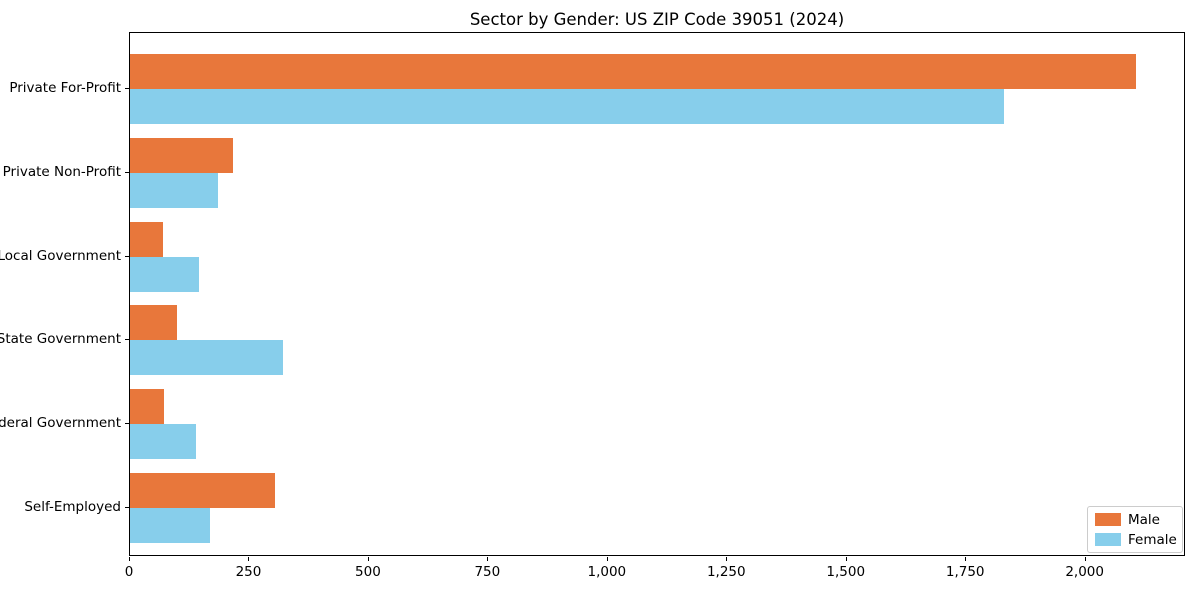 Image resolution: width=1200 pixels, height=600 pixels. Describe the element at coordinates (60, 339) in the screenshot. I see `y-axis-label-state-government: State Government` at that location.